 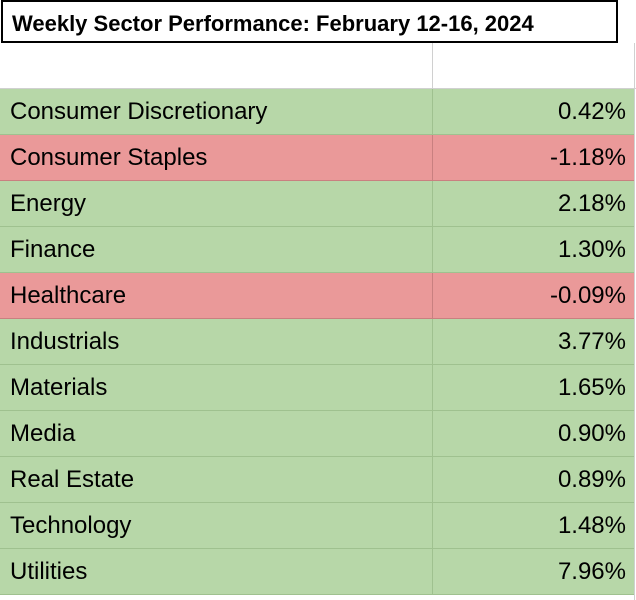 What do you see at coordinates (317, 296) in the screenshot?
I see `table-row: Healthcare -0.09%` at bounding box center [317, 296].